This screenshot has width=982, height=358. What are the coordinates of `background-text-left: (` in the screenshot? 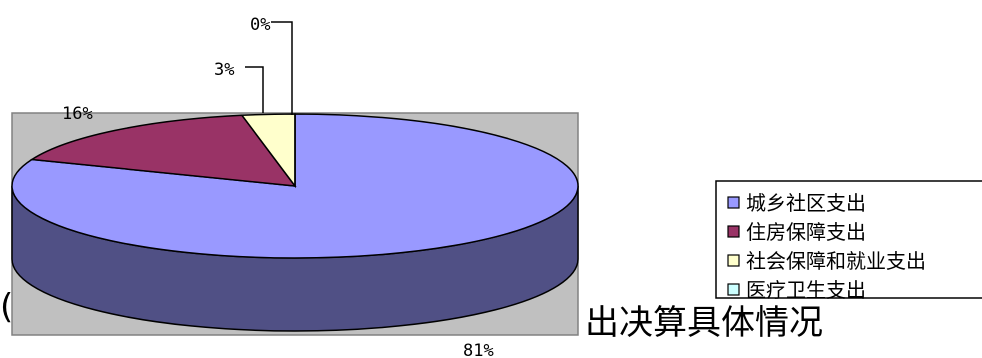 It's located at (6, 307).